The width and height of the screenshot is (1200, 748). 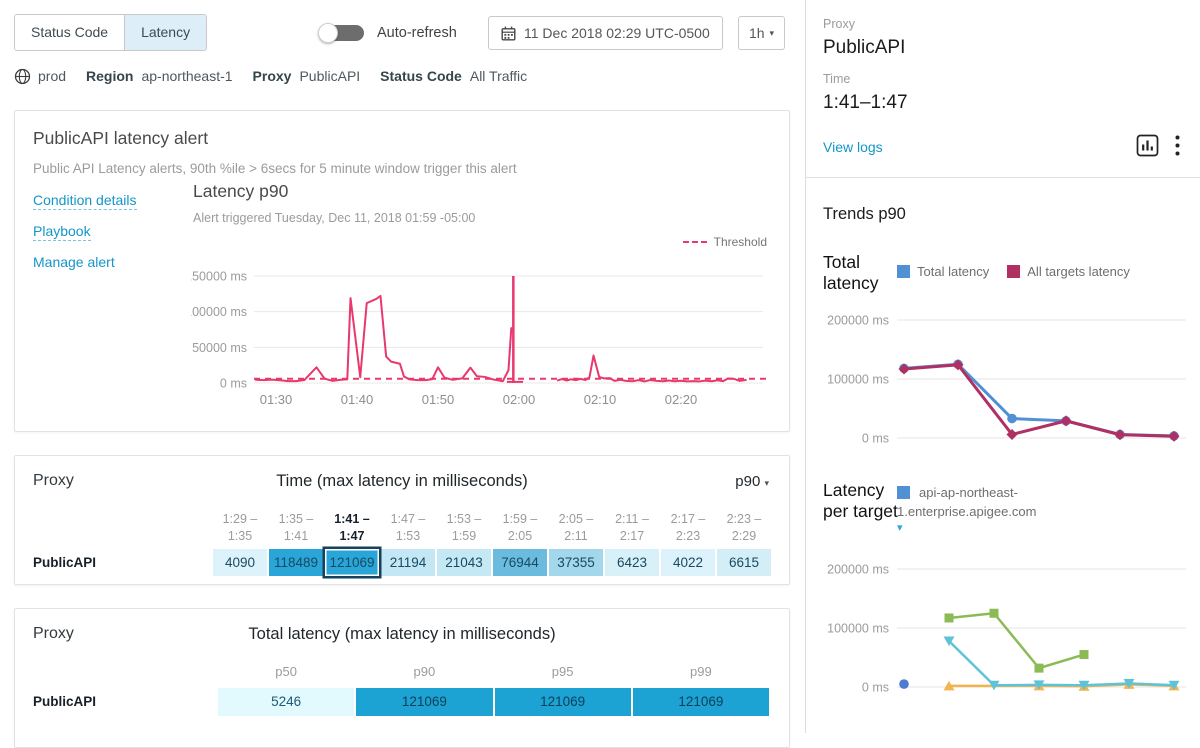 I want to click on time-range-header: 1:59 –2:05, so click(x=520, y=527).